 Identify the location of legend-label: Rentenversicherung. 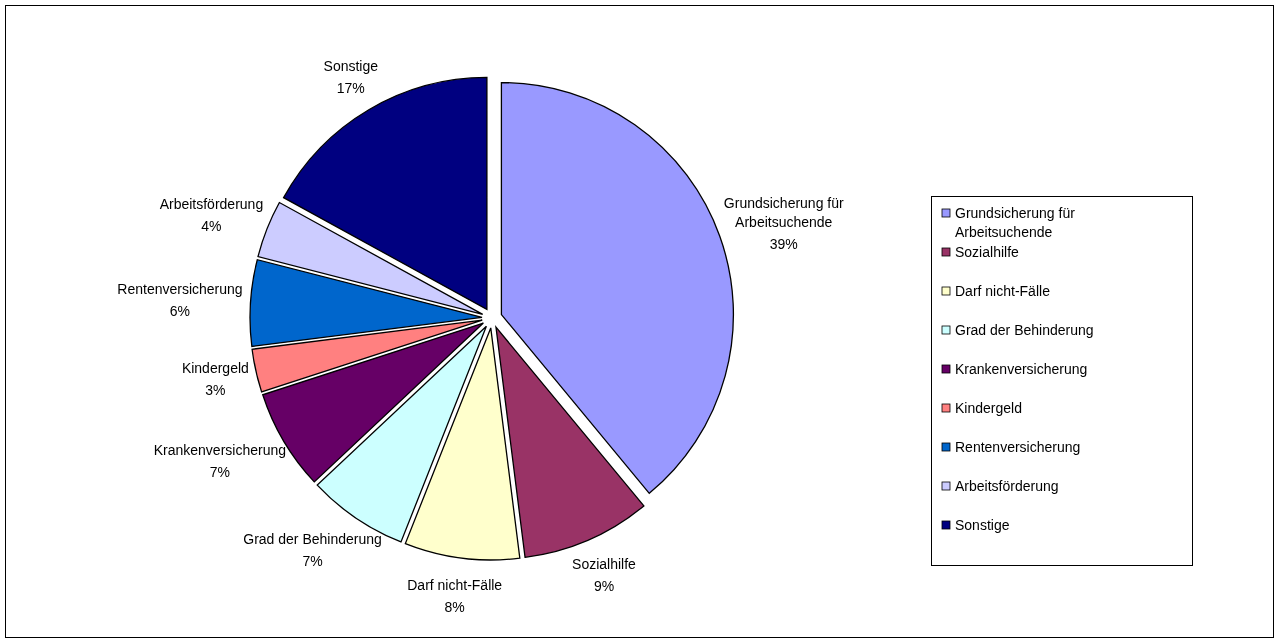
(1018, 447).